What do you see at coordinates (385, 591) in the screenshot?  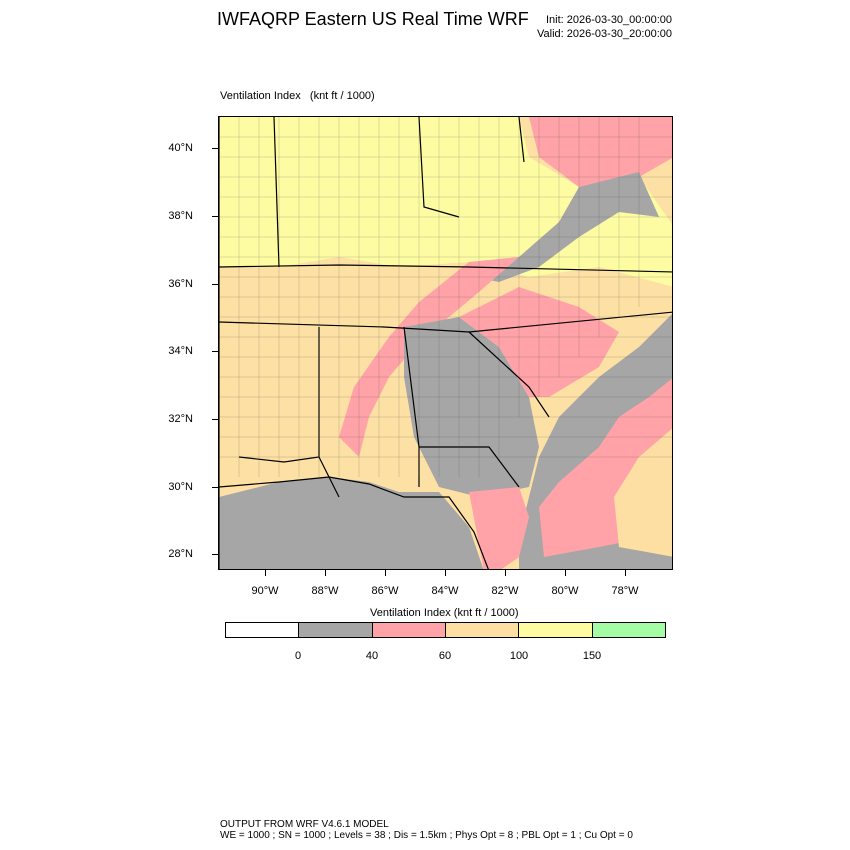 I see `lon-label-86w: 86°W` at bounding box center [385, 591].